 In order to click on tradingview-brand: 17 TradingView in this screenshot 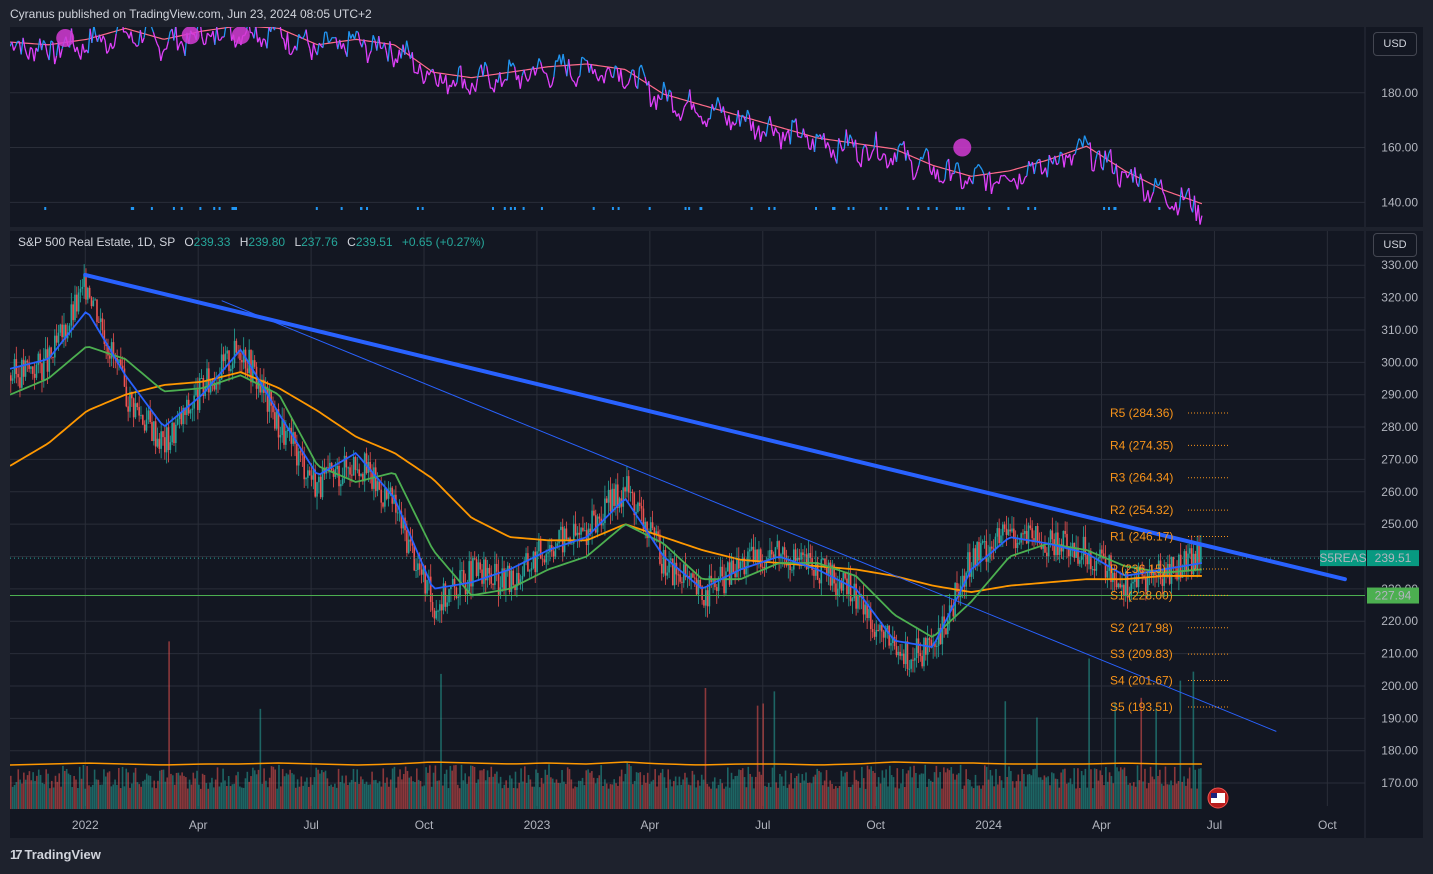, I will do `click(55, 854)`.